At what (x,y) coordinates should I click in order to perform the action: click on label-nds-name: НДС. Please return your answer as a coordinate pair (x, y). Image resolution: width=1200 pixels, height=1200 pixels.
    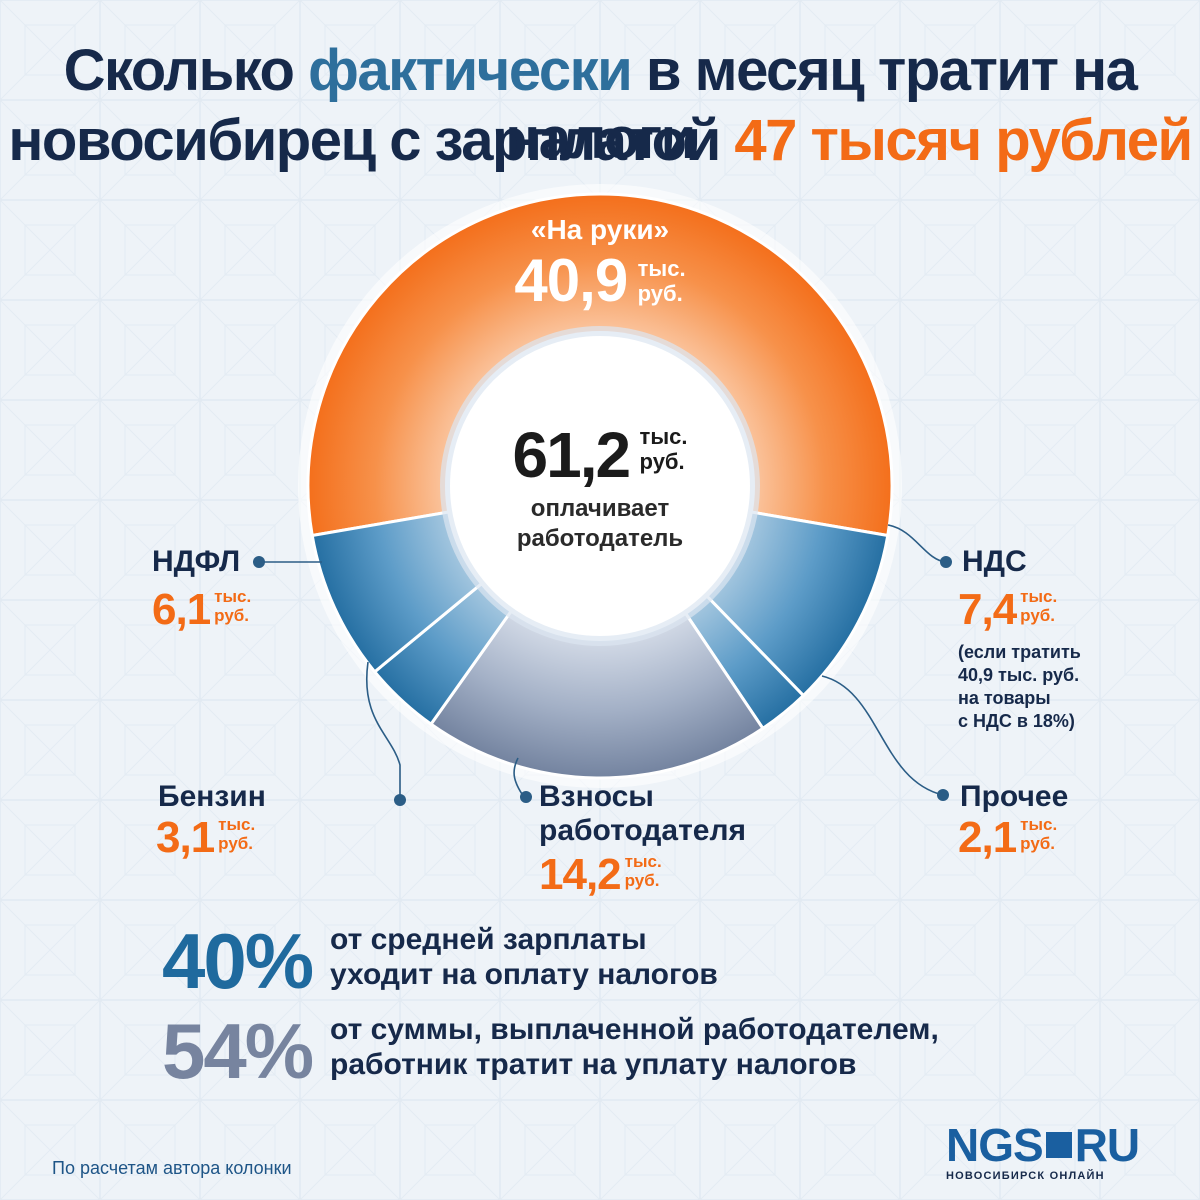
    Looking at the image, I should click on (994, 561).